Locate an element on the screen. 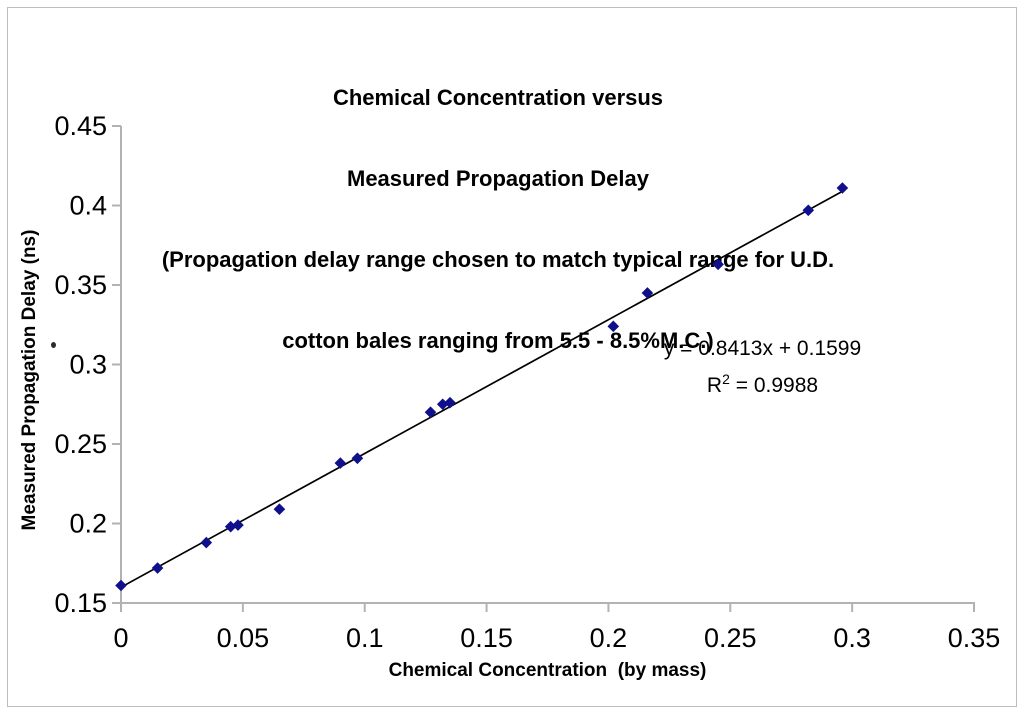 The image size is (1024, 714). x-tick-label: 0.1 is located at coordinates (365, 638).